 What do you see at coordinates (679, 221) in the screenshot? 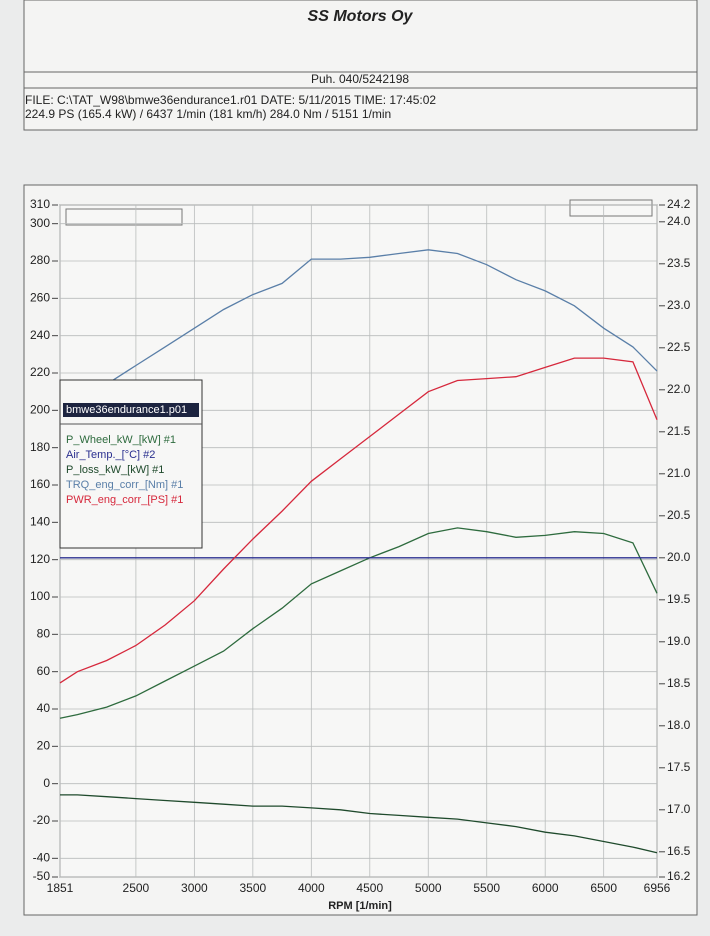
I see `y2-tick-label: 24.0` at bounding box center [679, 221].